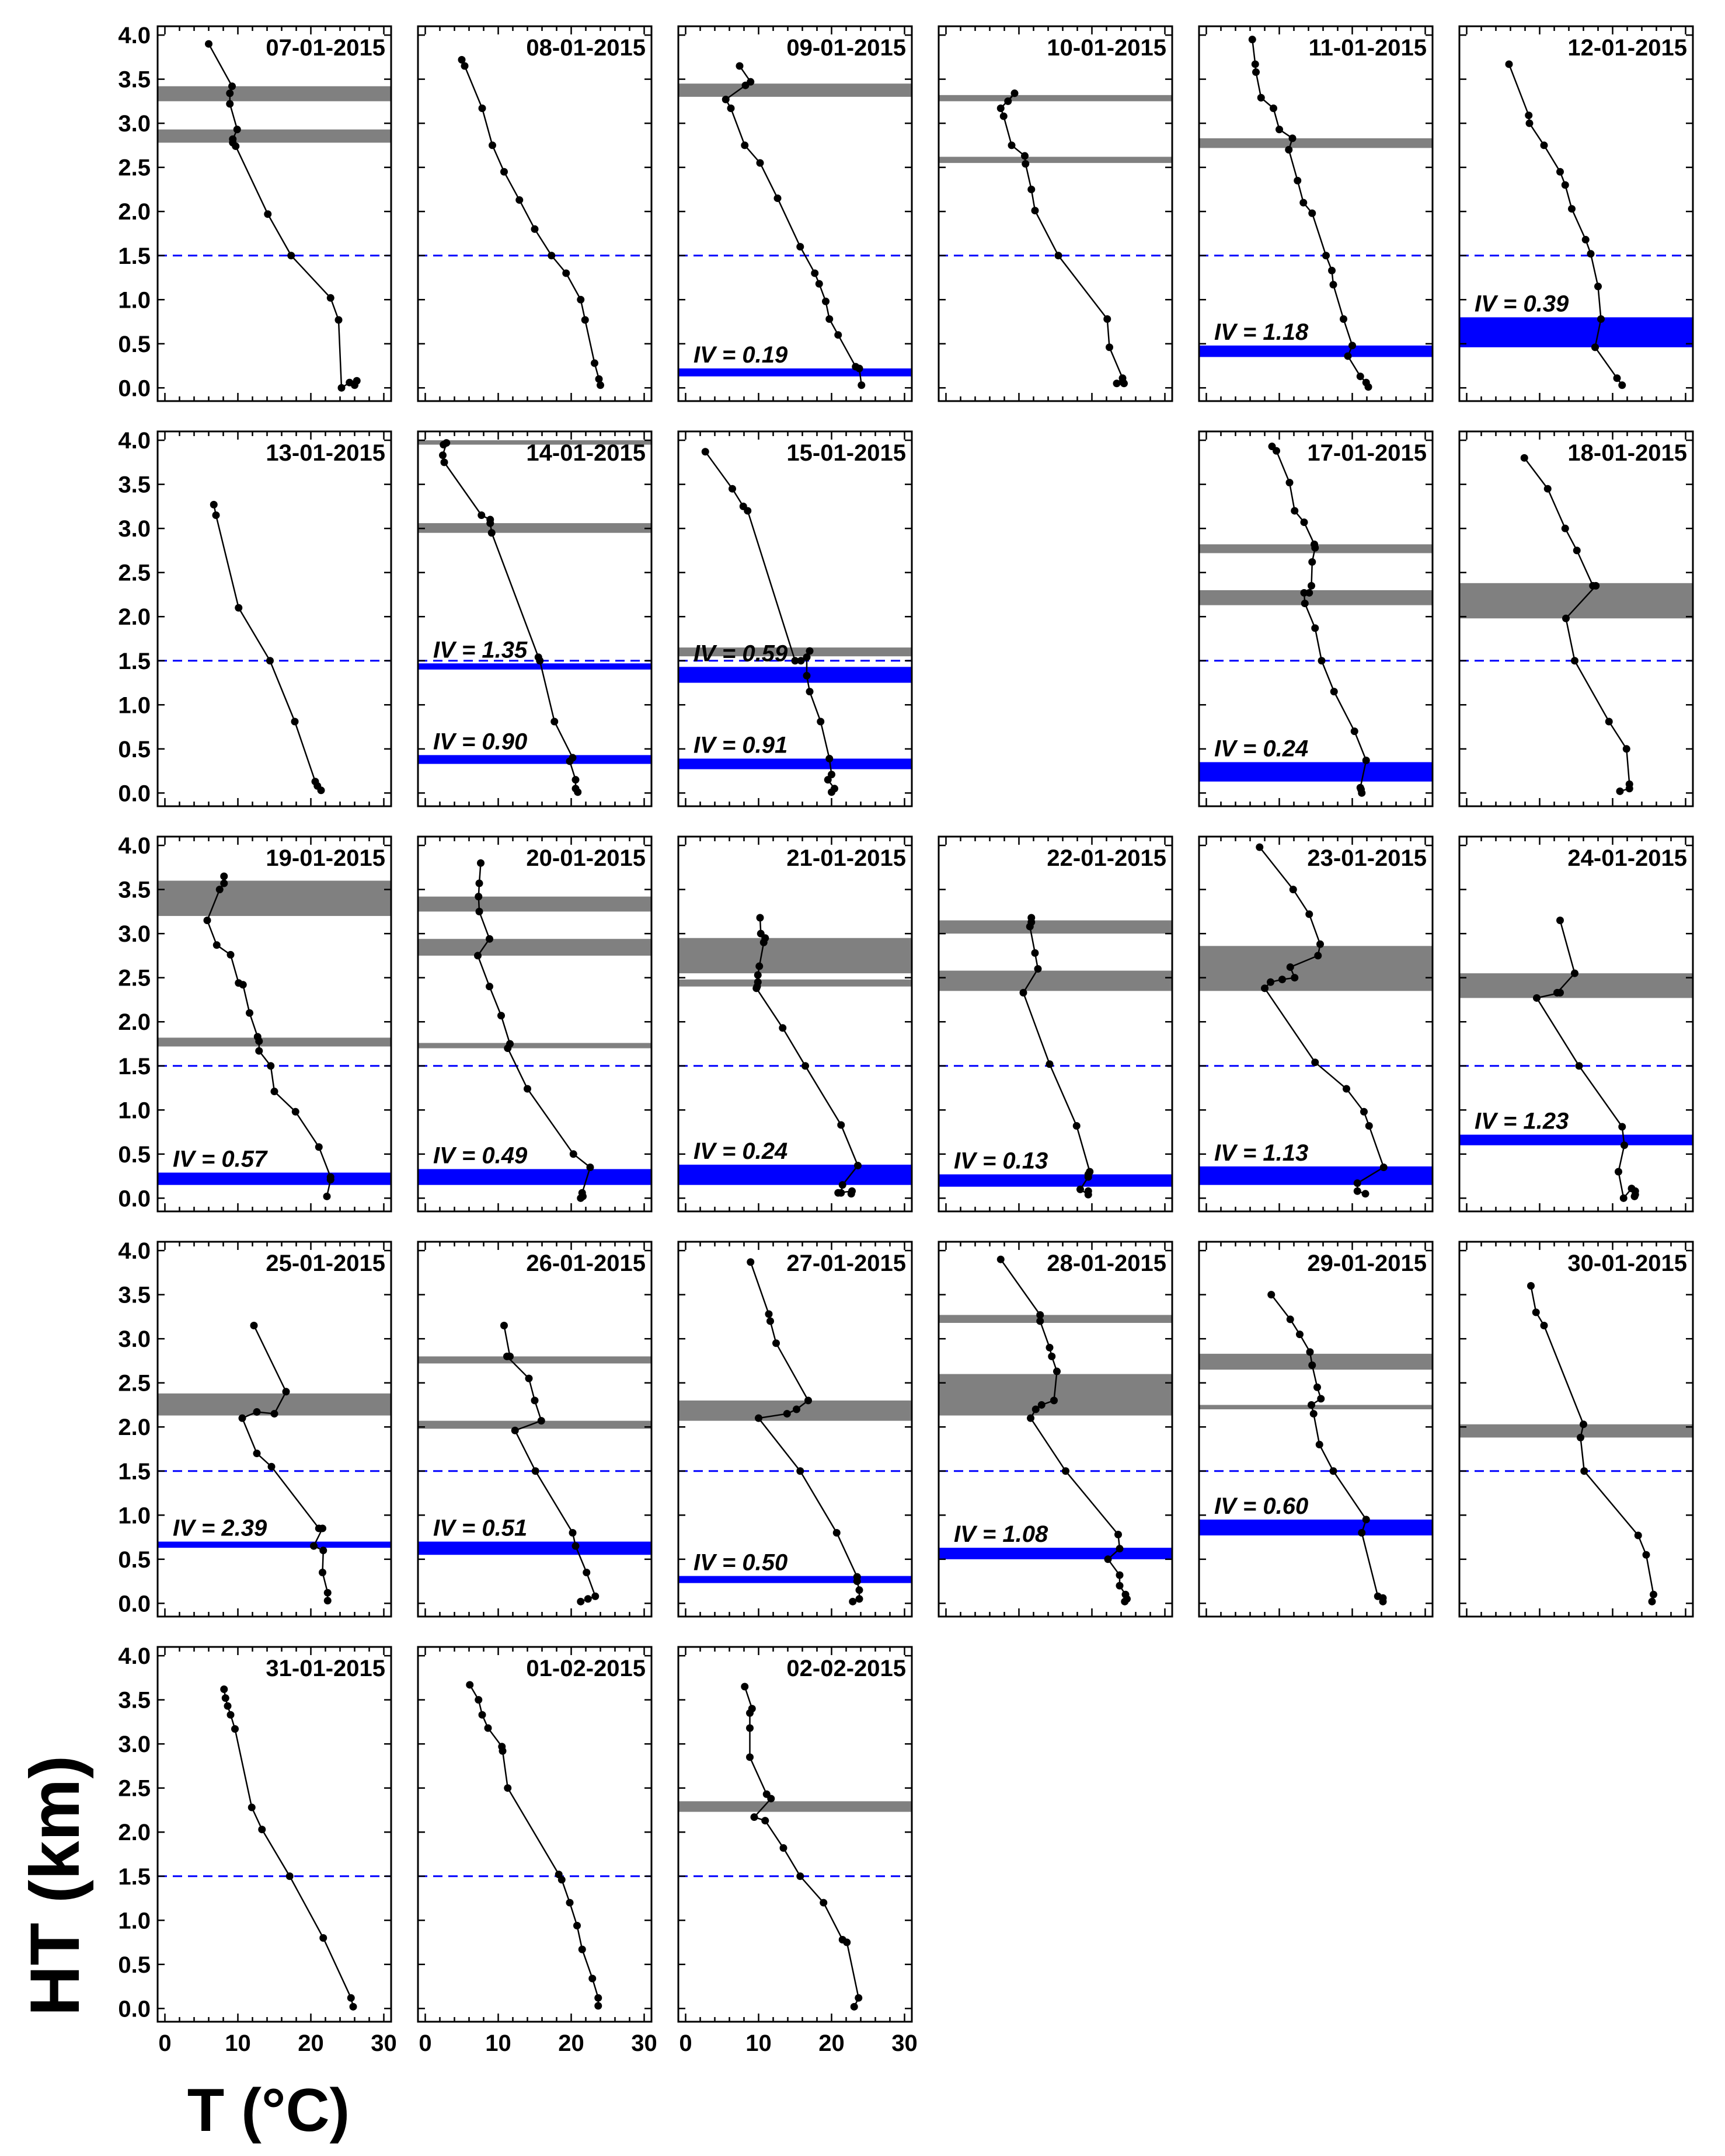 The image size is (1725, 2156). What do you see at coordinates (586, 453) in the screenshot?
I see `panel-date: 14-01-2015` at bounding box center [586, 453].